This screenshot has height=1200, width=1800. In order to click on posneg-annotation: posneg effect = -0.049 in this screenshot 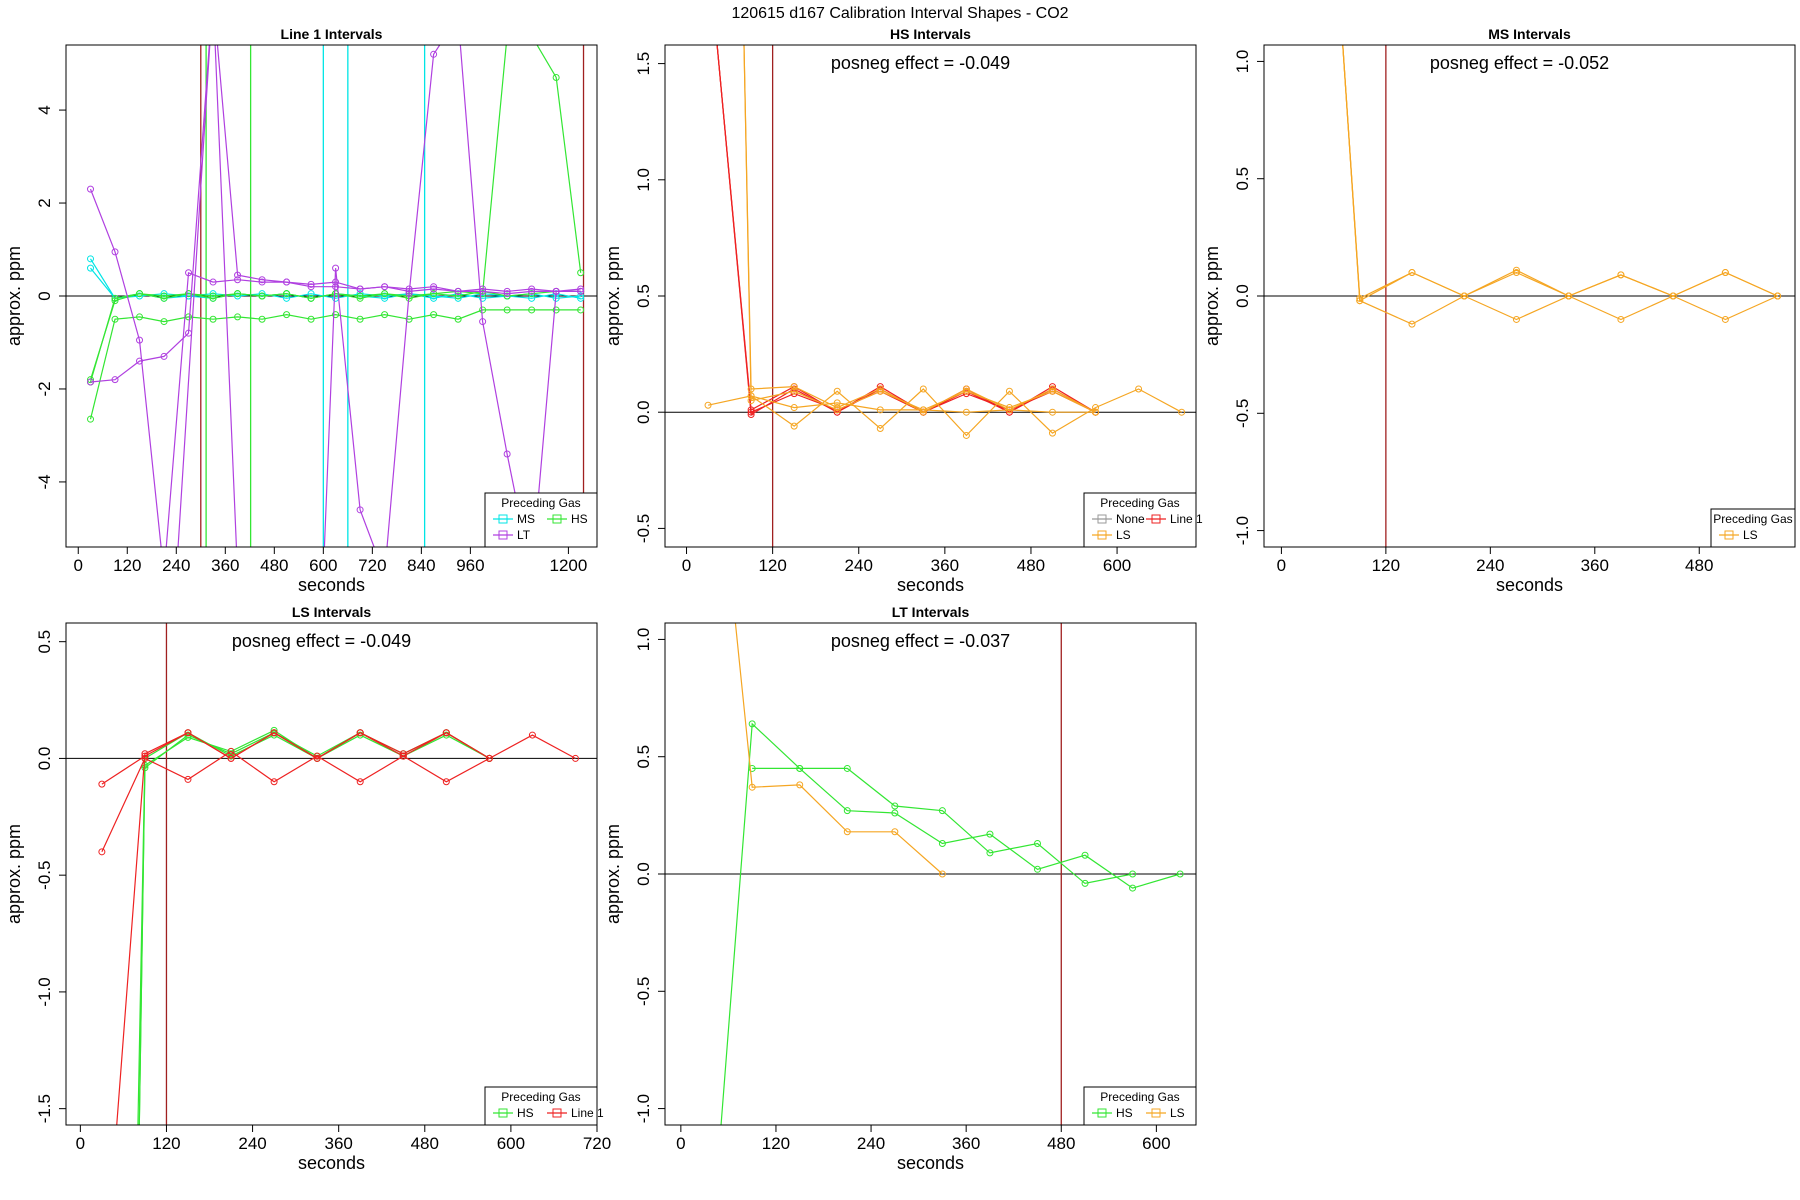, I will do `click(920, 63)`.